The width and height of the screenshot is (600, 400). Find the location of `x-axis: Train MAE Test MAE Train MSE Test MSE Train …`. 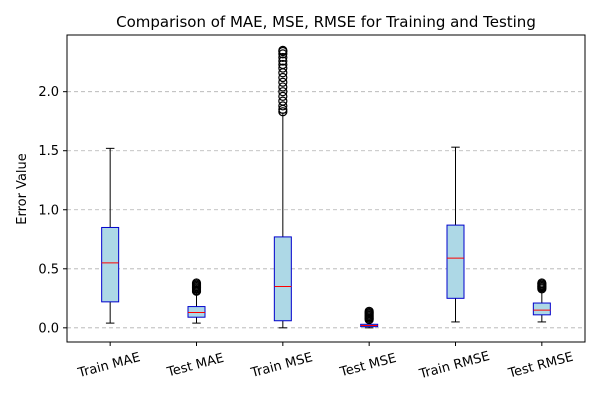

x-axis: Train MAE Test MAE Train MSE Test MSE Train … is located at coordinates (325, 362).